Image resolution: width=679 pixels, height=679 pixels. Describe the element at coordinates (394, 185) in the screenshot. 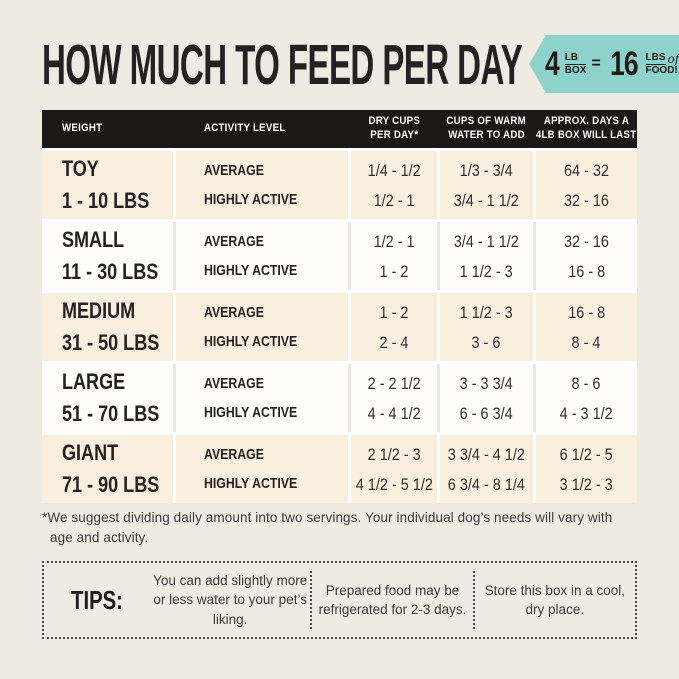

I see `dry-cups-cell: 1/4 - 1/2 1/2 - 1` at that location.